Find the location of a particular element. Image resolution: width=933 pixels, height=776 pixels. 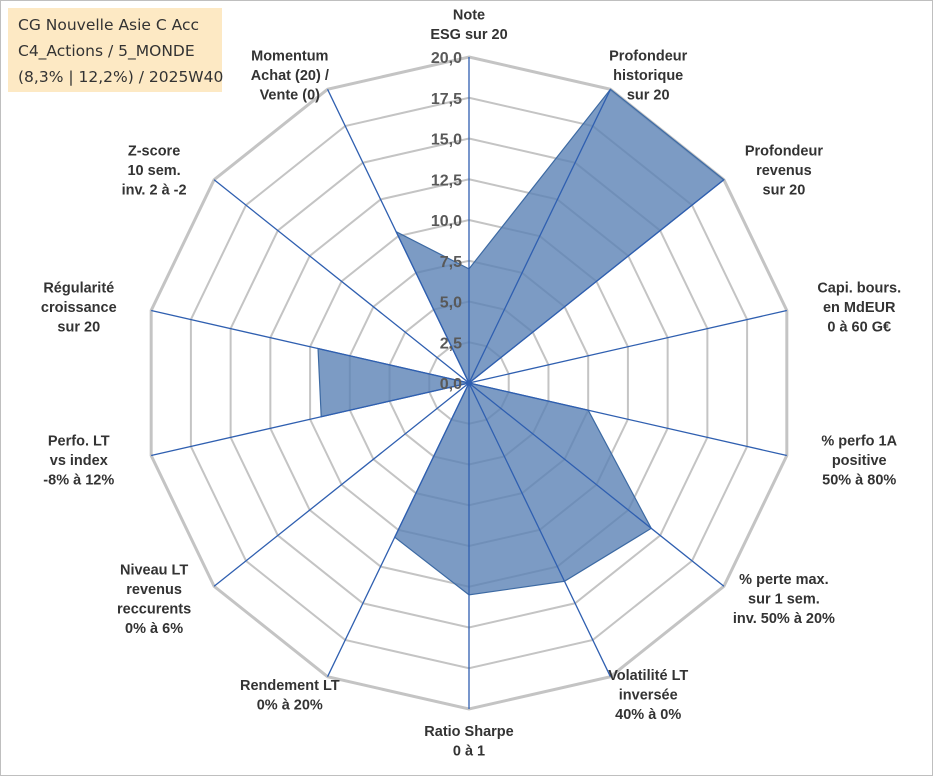

axis-label-line: inv. 50% à 20% is located at coordinates (784, 619).